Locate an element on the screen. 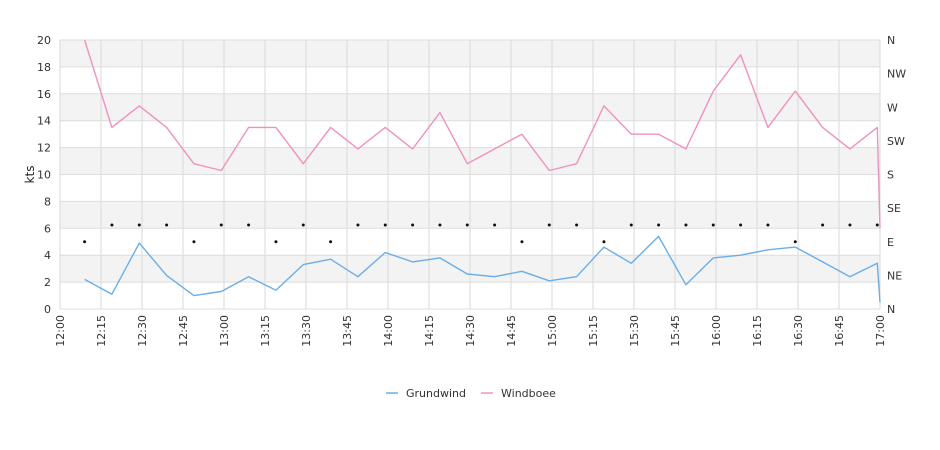 The width and height of the screenshot is (940, 450). y-tick-label: 0 is located at coordinates (47, 309).